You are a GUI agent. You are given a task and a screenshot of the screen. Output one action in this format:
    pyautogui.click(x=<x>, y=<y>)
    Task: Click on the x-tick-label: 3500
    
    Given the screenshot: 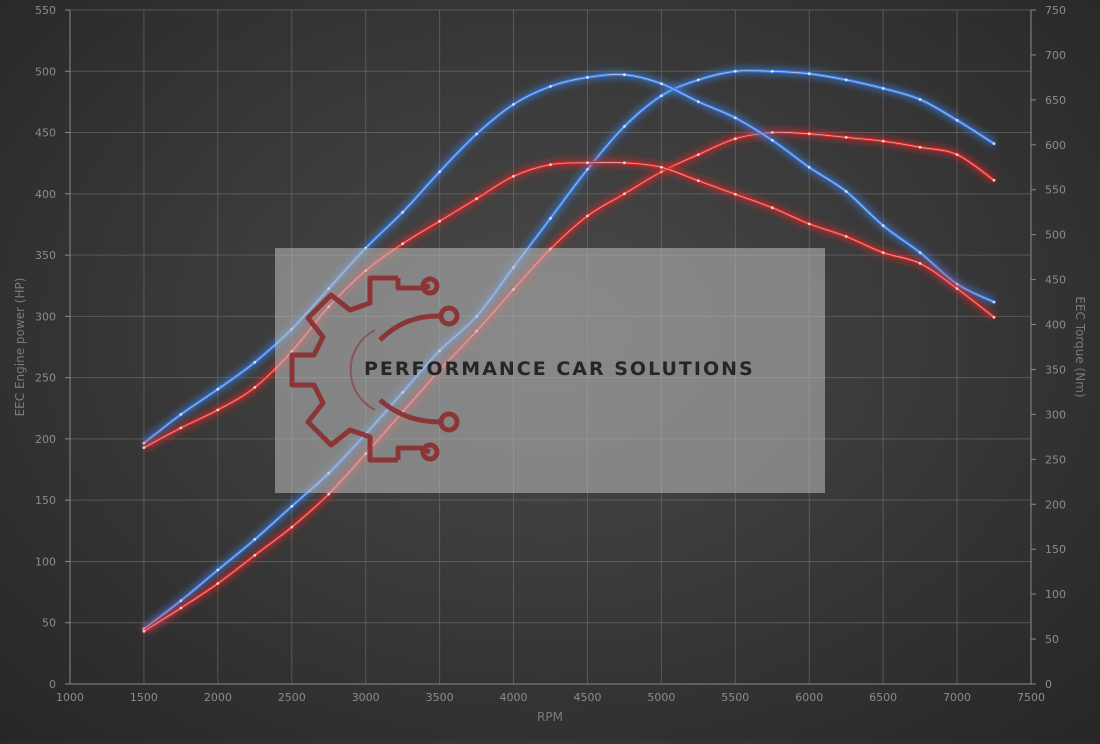 What is the action you would take?
    pyautogui.click(x=440, y=697)
    